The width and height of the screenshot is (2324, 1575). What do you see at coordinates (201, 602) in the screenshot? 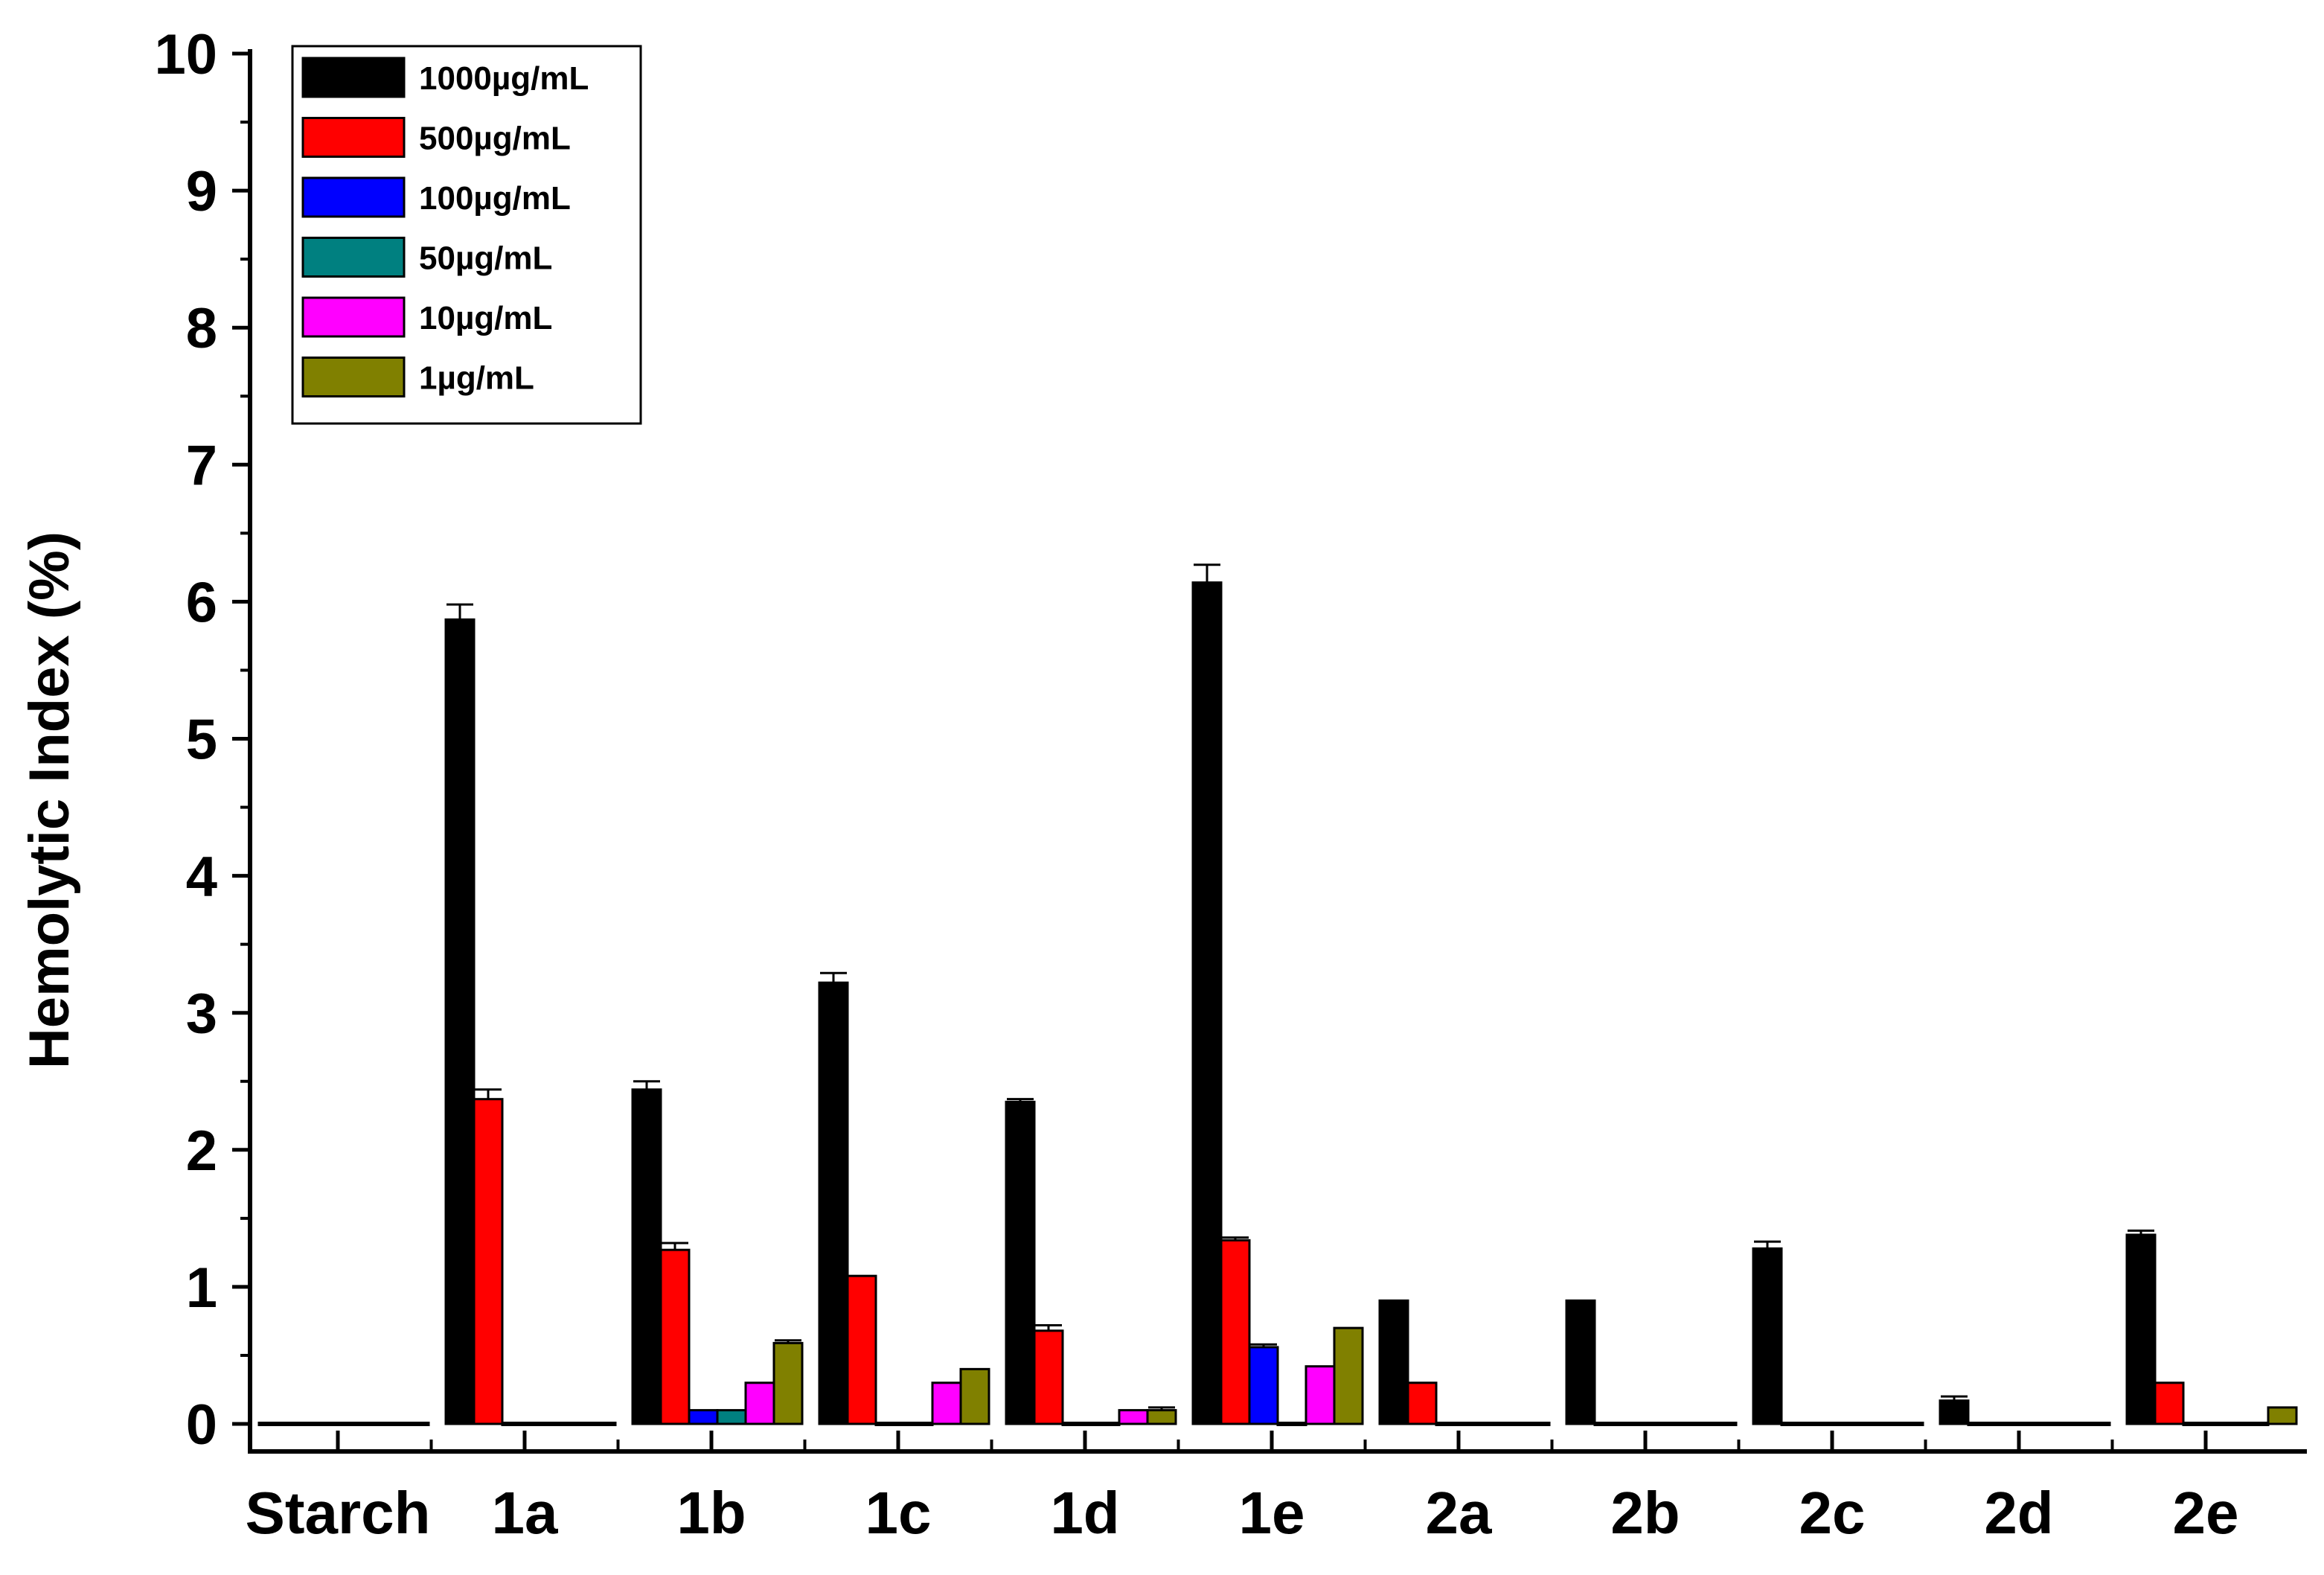
I see `y-tick-label: 6` at bounding box center [201, 602].